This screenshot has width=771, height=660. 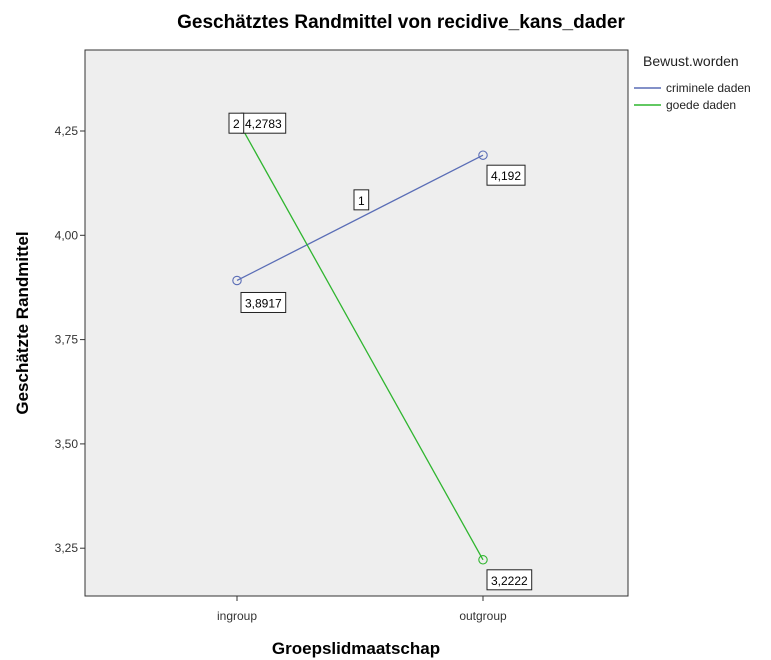 I want to click on series-number-label: 2, so click(x=236, y=123).